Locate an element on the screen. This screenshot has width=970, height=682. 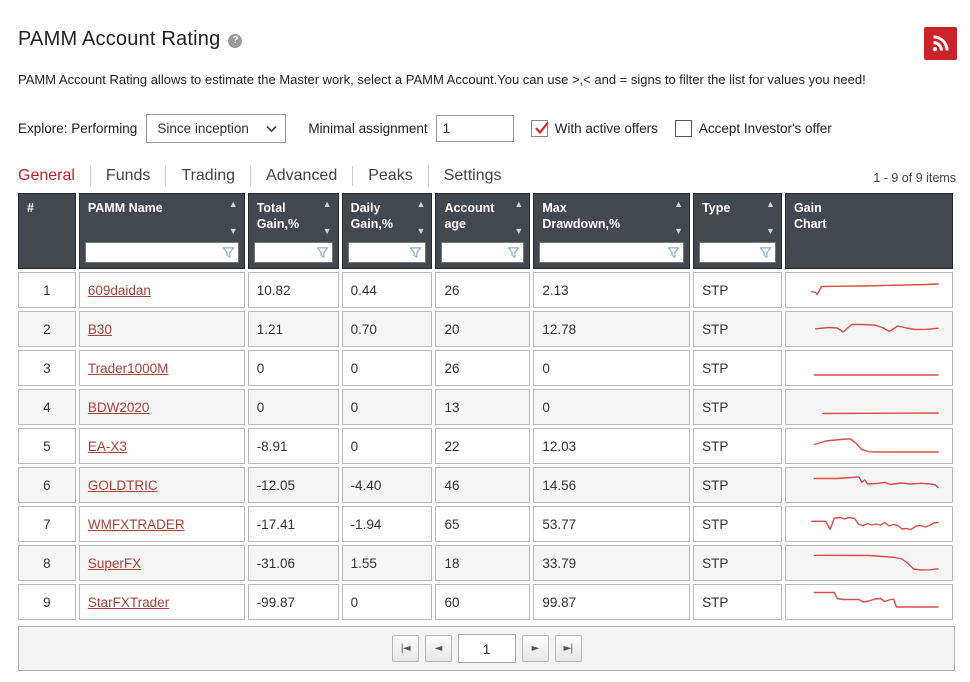
pagination-prev-button: ◄ is located at coordinates (438, 648).